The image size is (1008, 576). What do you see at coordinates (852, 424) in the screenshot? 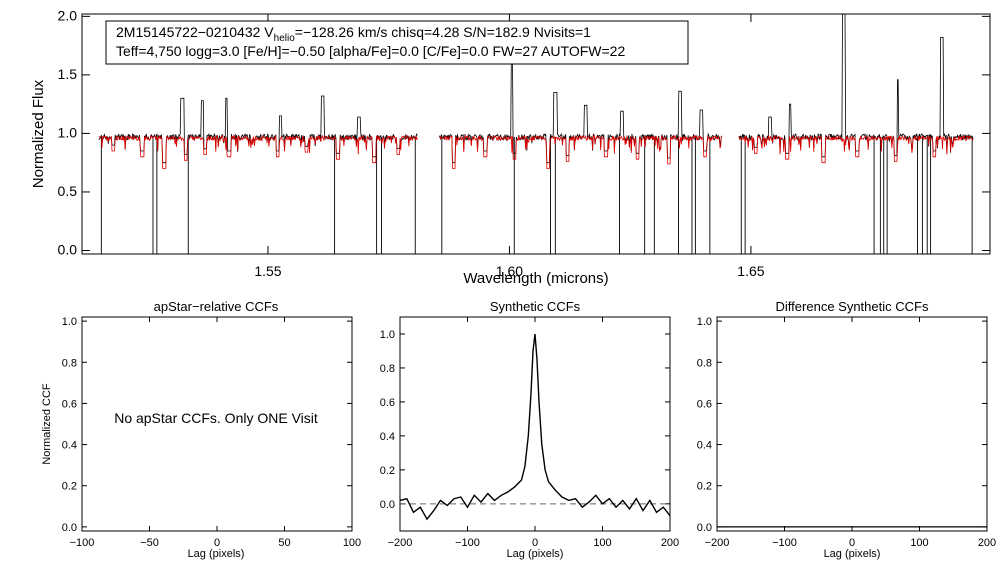
I see `difference-ccf-frame` at bounding box center [852, 424].